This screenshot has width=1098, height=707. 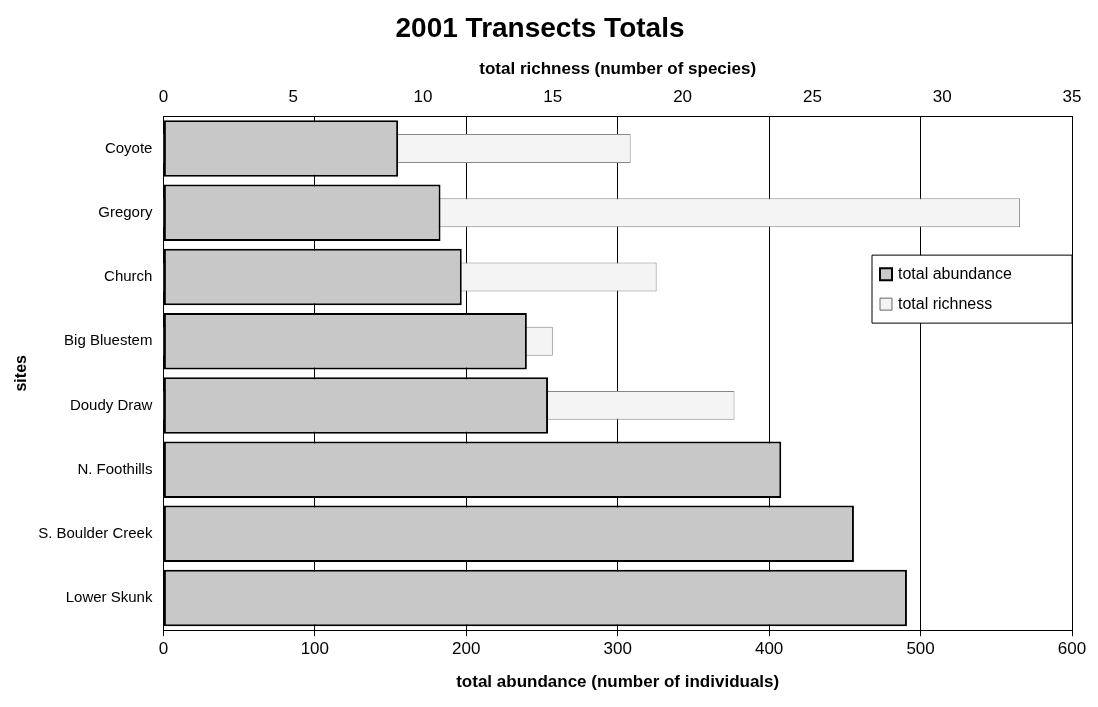 What do you see at coordinates (617, 649) in the screenshot?
I see `x-tick-label: 300` at bounding box center [617, 649].